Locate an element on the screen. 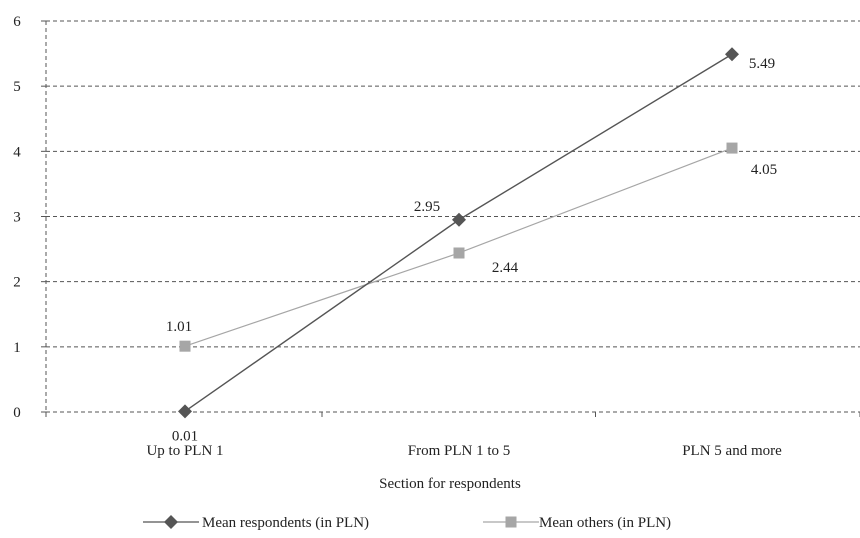 Image resolution: width=860 pixels, height=538 pixels. data-label: 1.01 is located at coordinates (179, 327).